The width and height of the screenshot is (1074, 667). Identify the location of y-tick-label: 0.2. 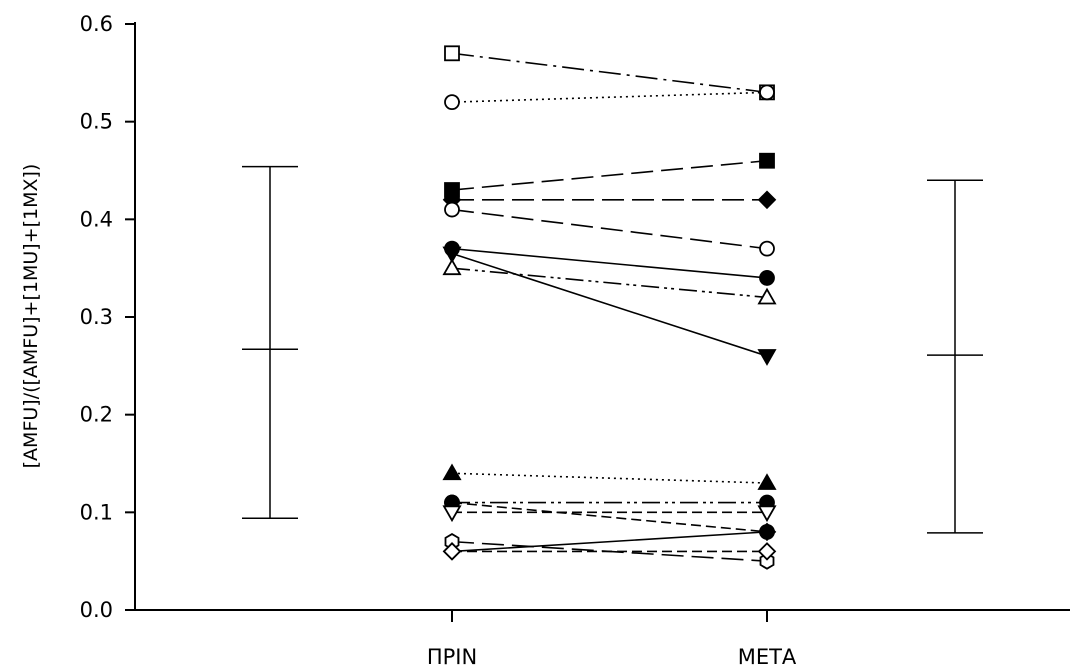
(96, 415).